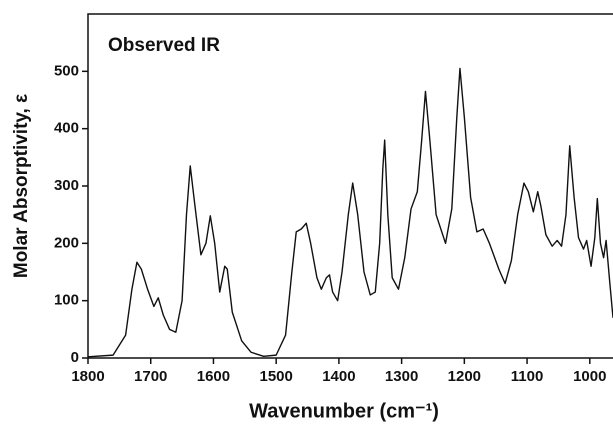  Describe the element at coordinates (401, 376) in the screenshot. I see `x-tick-label: 1300` at that location.